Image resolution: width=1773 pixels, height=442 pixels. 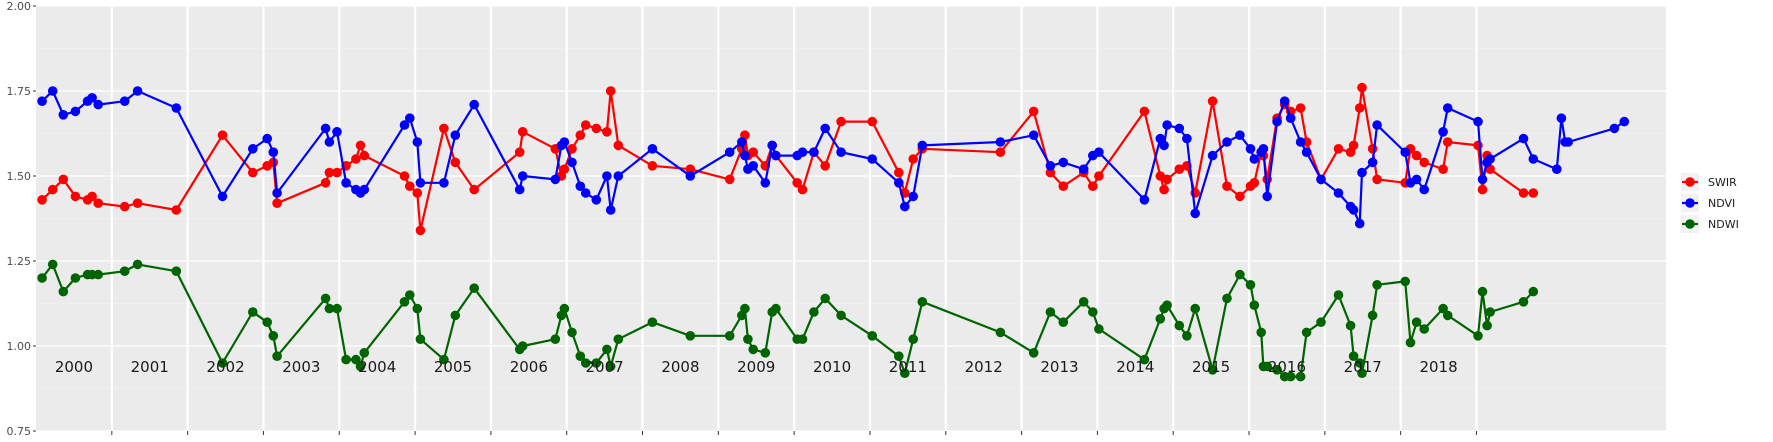 I want to click on year-label-2002: 2002, so click(x=225, y=367).